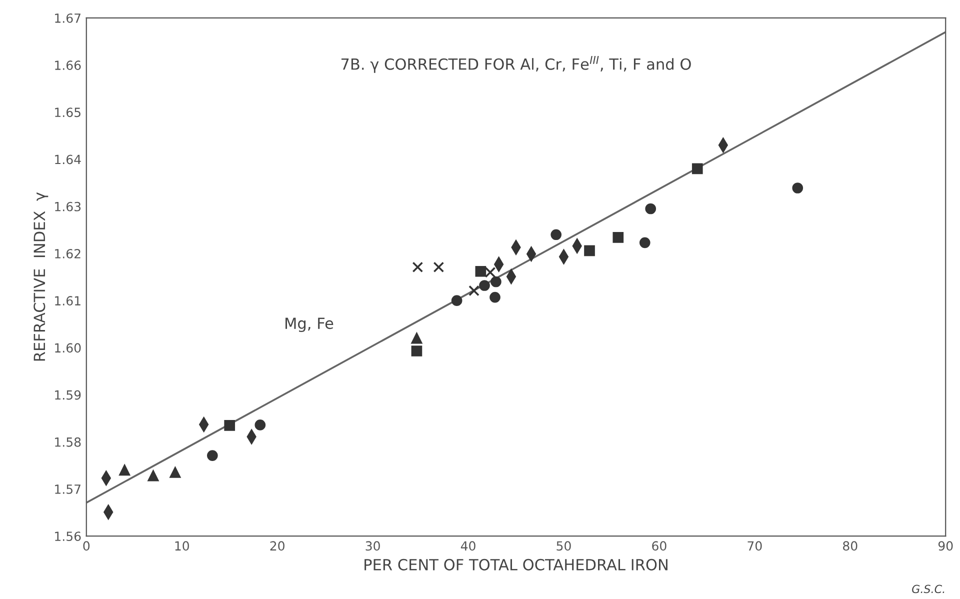 This screenshot has height=599, width=960. Describe the element at coordinates (68, 348) in the screenshot. I see `y-tick-label: 1.60` at that location.